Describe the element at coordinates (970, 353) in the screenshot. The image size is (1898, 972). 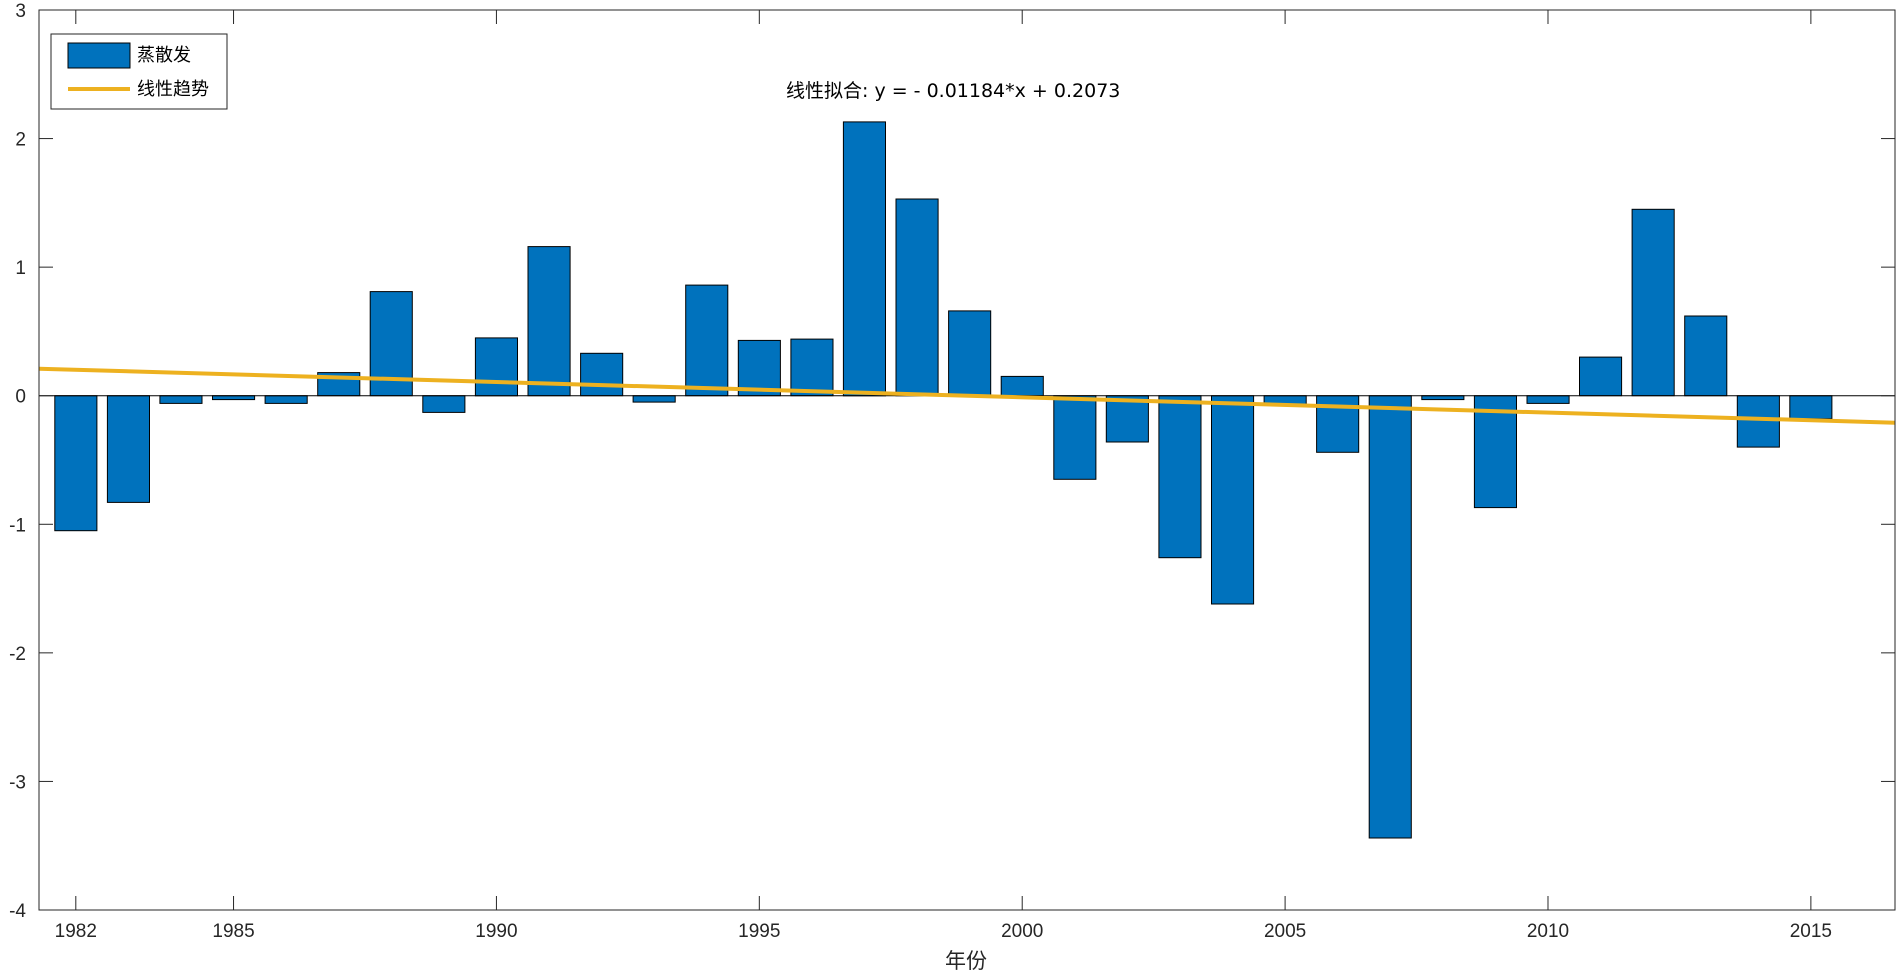
I see `bar-1999` at that location.